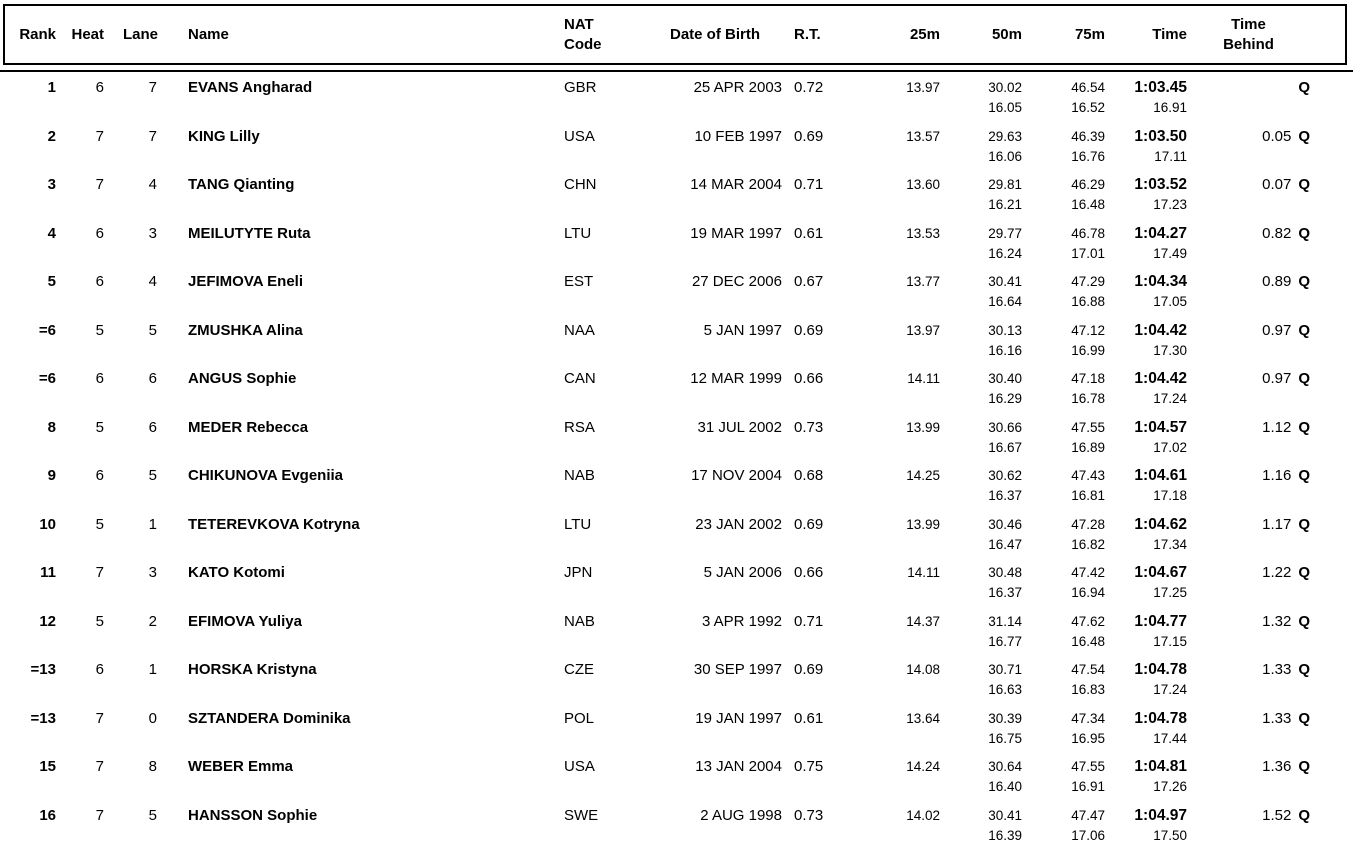  What do you see at coordinates (676, 71) in the screenshot?
I see `header-rule` at bounding box center [676, 71].